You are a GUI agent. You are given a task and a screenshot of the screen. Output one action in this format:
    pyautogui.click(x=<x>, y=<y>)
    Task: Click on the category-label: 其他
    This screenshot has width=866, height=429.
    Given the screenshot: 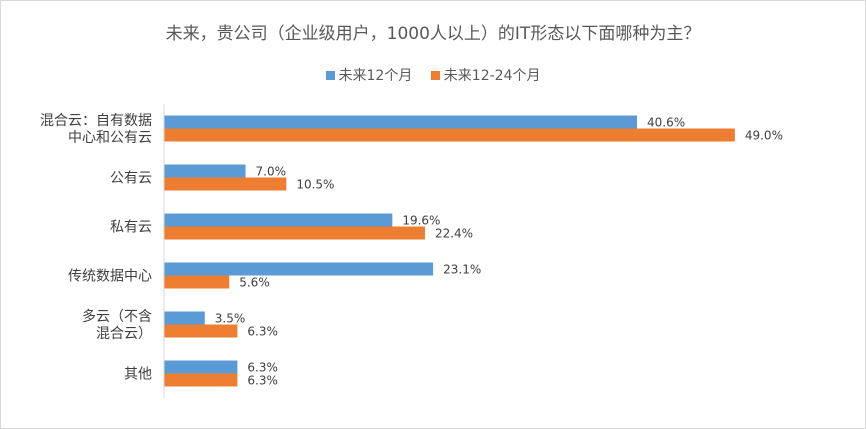 What is the action you would take?
    pyautogui.click(x=138, y=375)
    